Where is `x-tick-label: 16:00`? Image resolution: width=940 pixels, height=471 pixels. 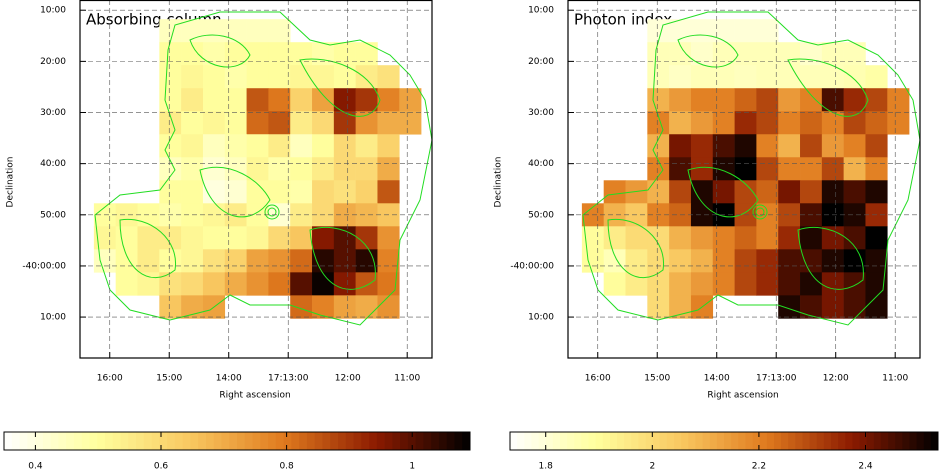 x-tick-label: 16:00 is located at coordinates (598, 379).